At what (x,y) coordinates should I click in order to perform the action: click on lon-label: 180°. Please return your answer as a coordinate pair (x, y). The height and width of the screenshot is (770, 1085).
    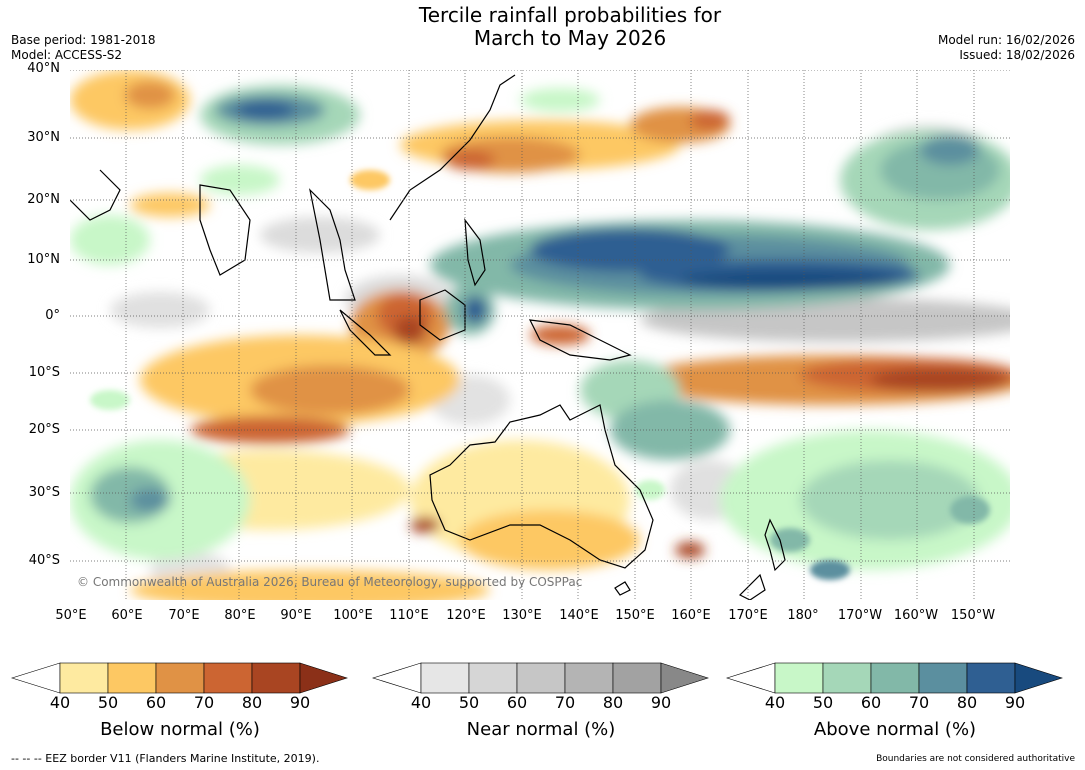
    Looking at the image, I should click on (803, 615).